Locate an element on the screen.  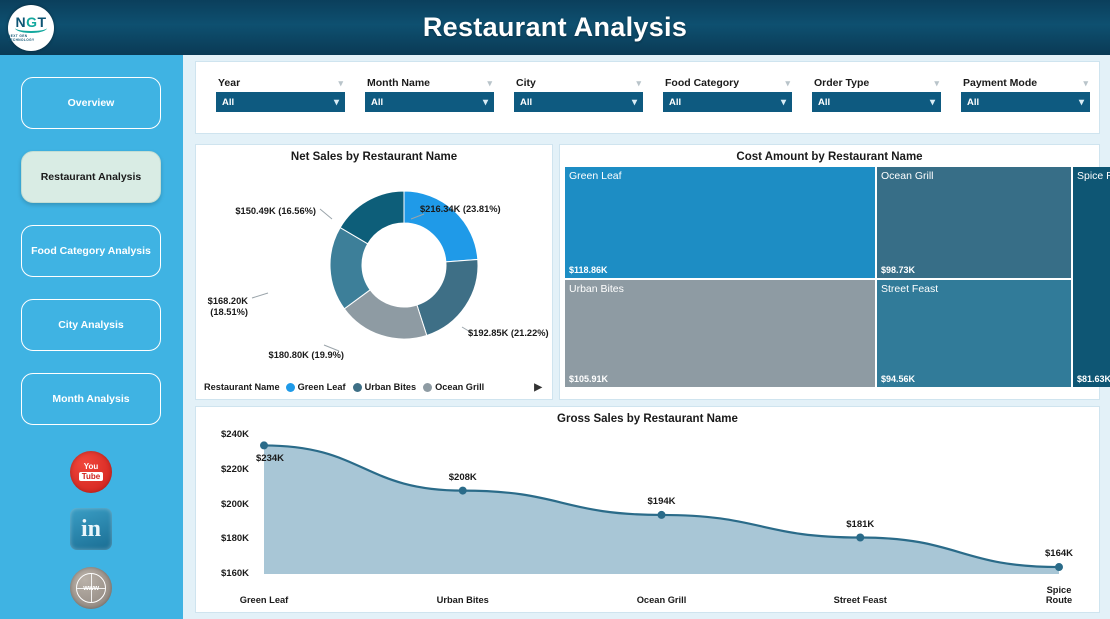
sidebar-item-month-analysis: Month Analysis is located at coordinates (91, 399).